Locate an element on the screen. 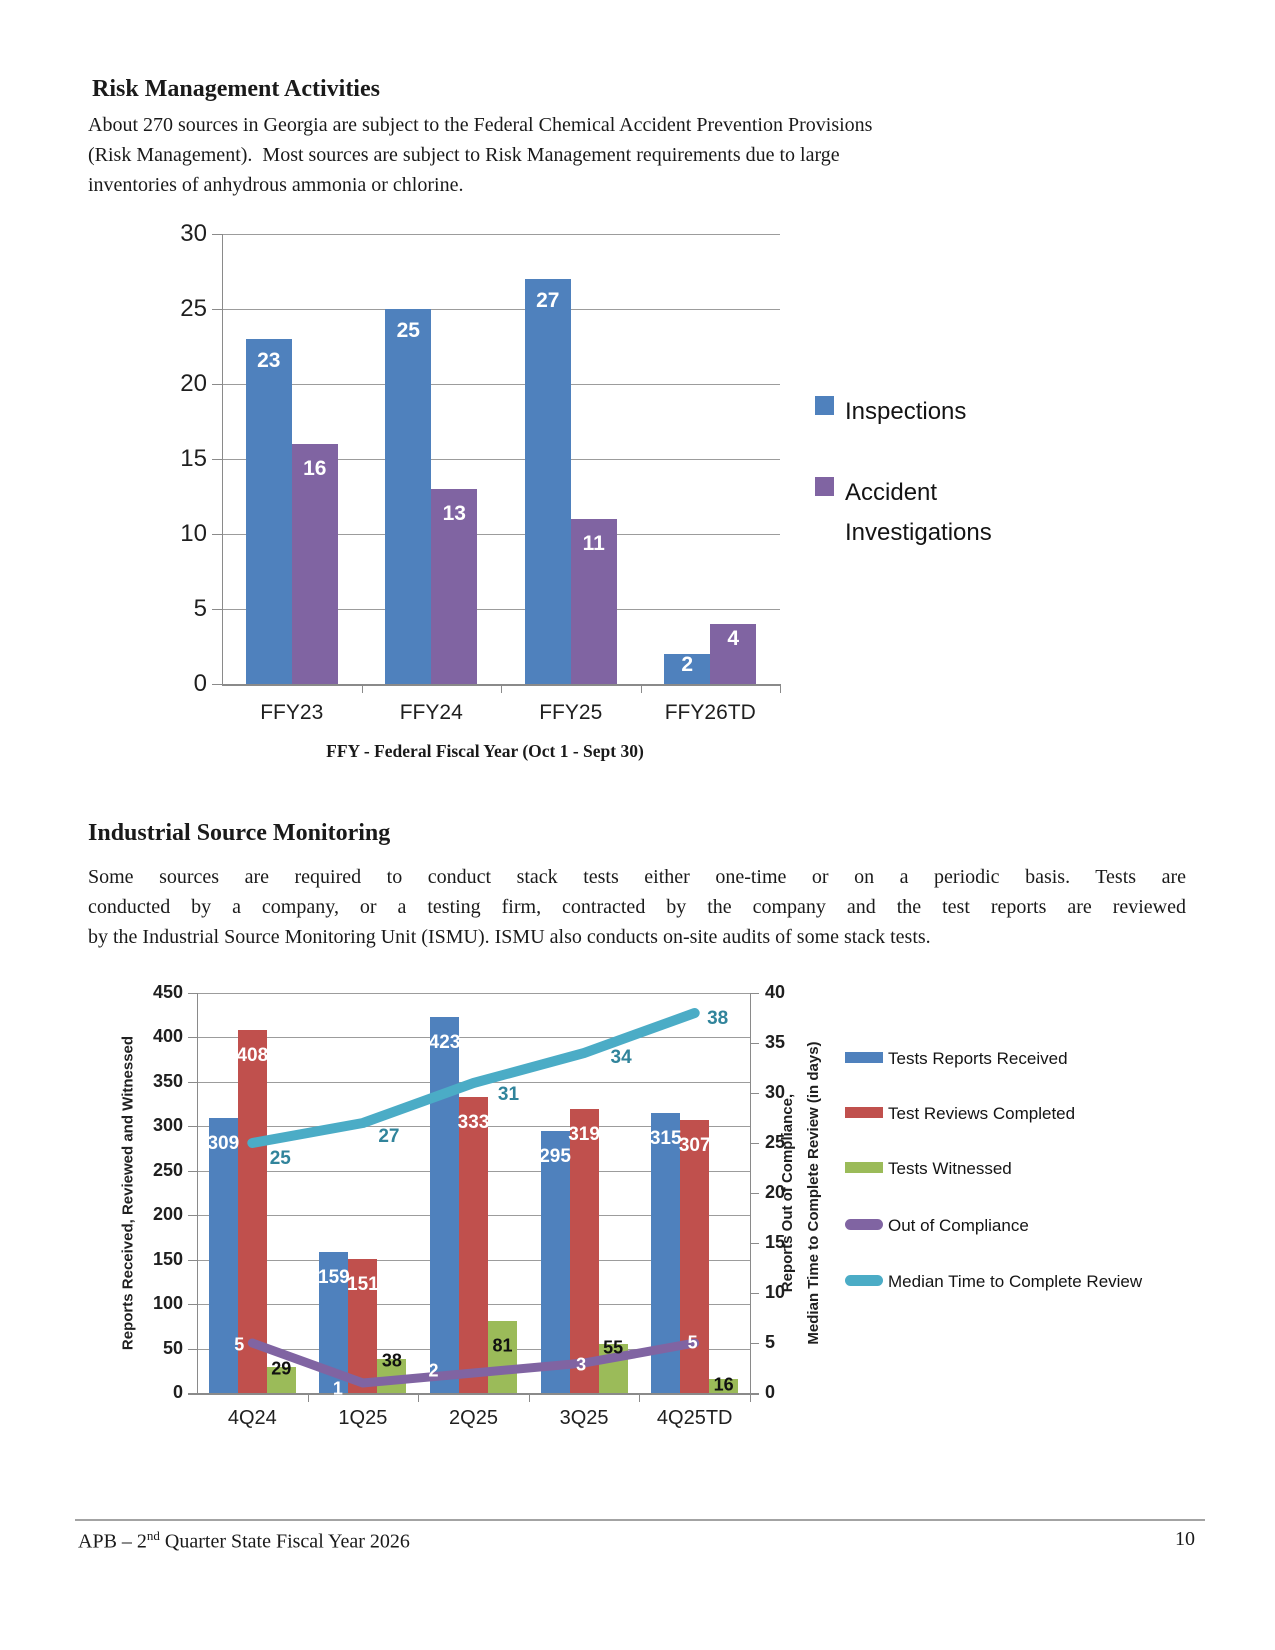 The height and width of the screenshot is (1650, 1275). accident-investigations-bar-label: 16 is located at coordinates (315, 468).